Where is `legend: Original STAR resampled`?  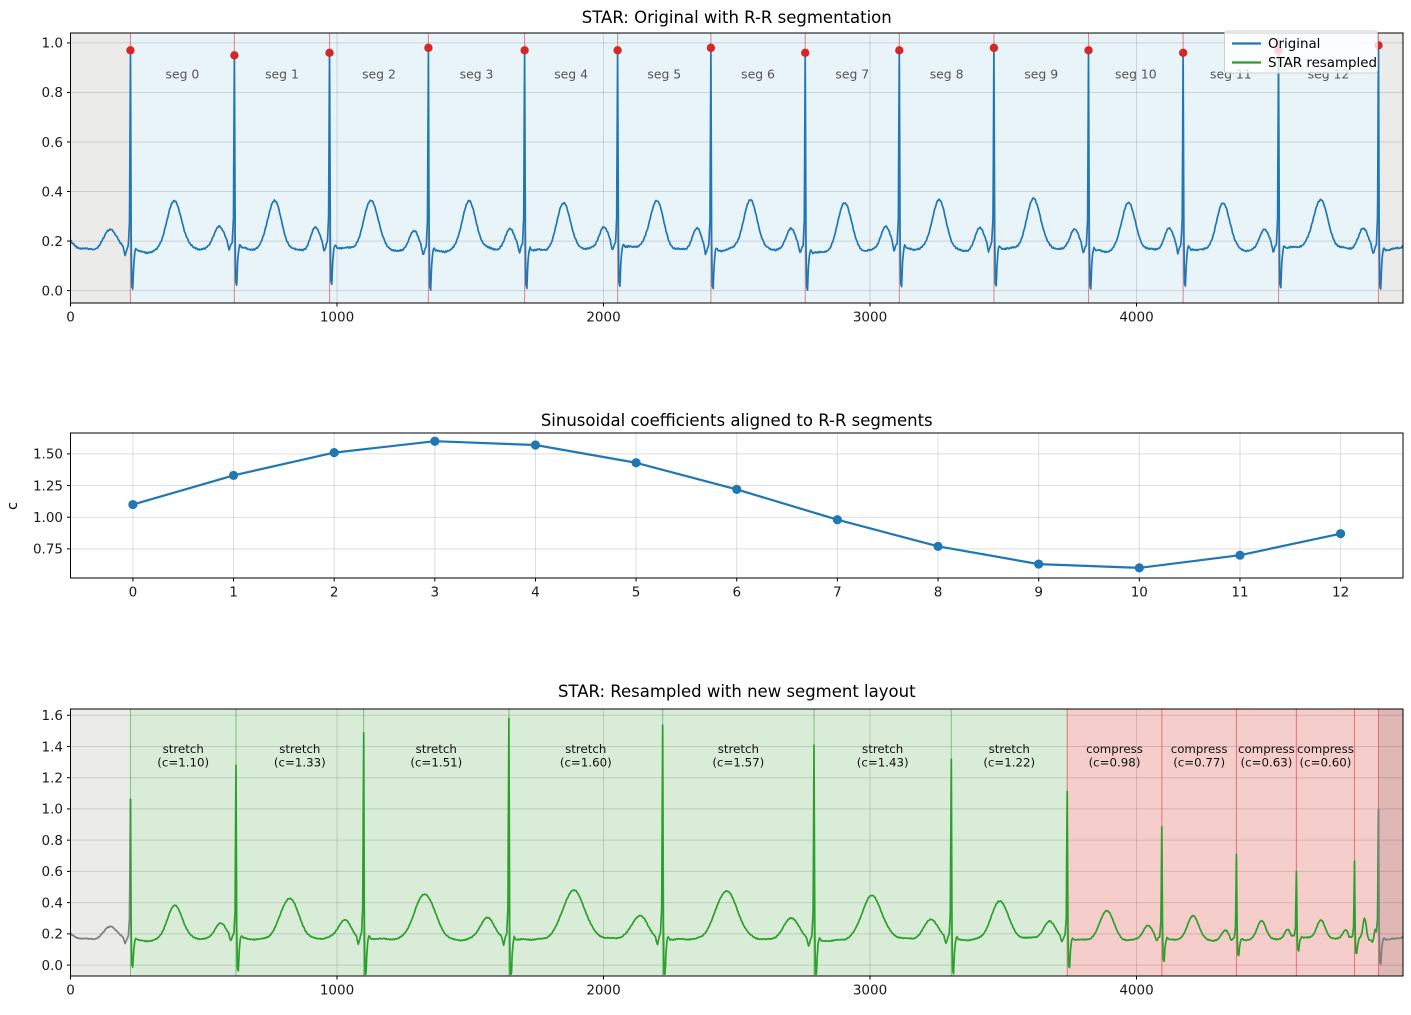 legend: Original STAR resampled is located at coordinates (1301, 52).